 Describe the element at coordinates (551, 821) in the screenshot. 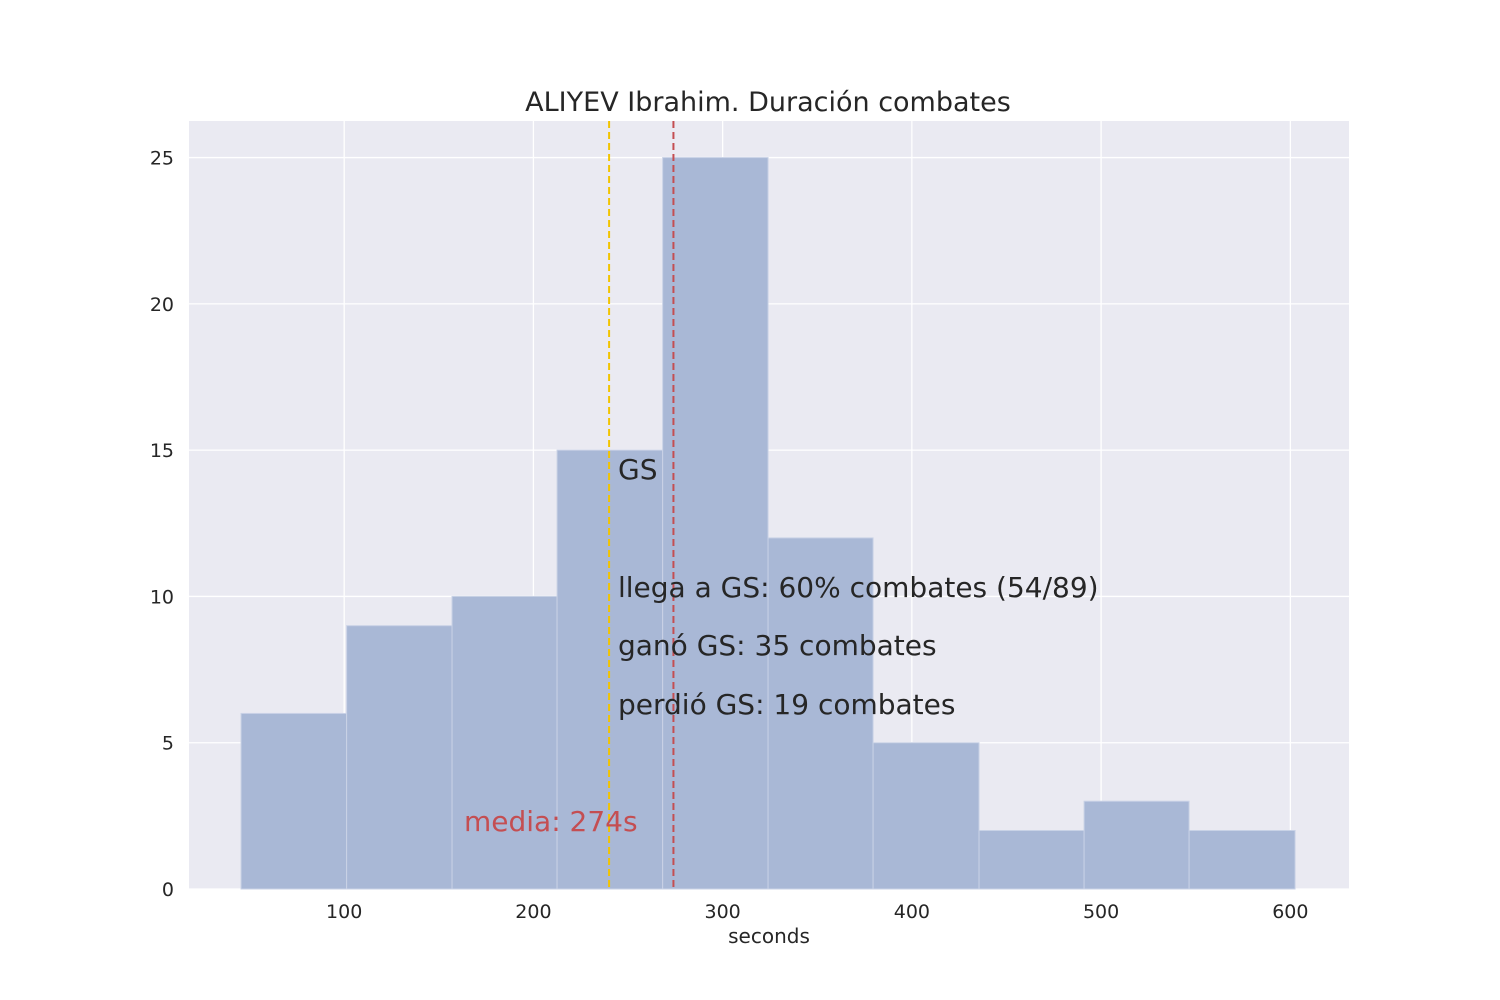

I see `mean-annotation: media: 274s` at that location.